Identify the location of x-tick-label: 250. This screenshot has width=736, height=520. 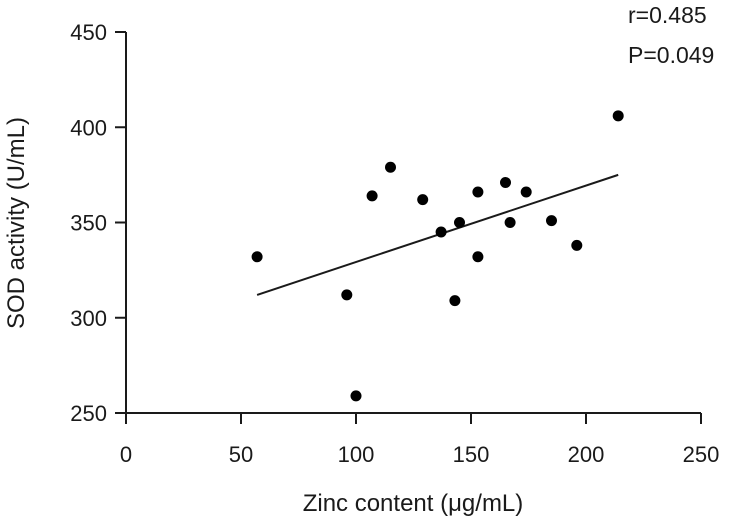
(701, 454).